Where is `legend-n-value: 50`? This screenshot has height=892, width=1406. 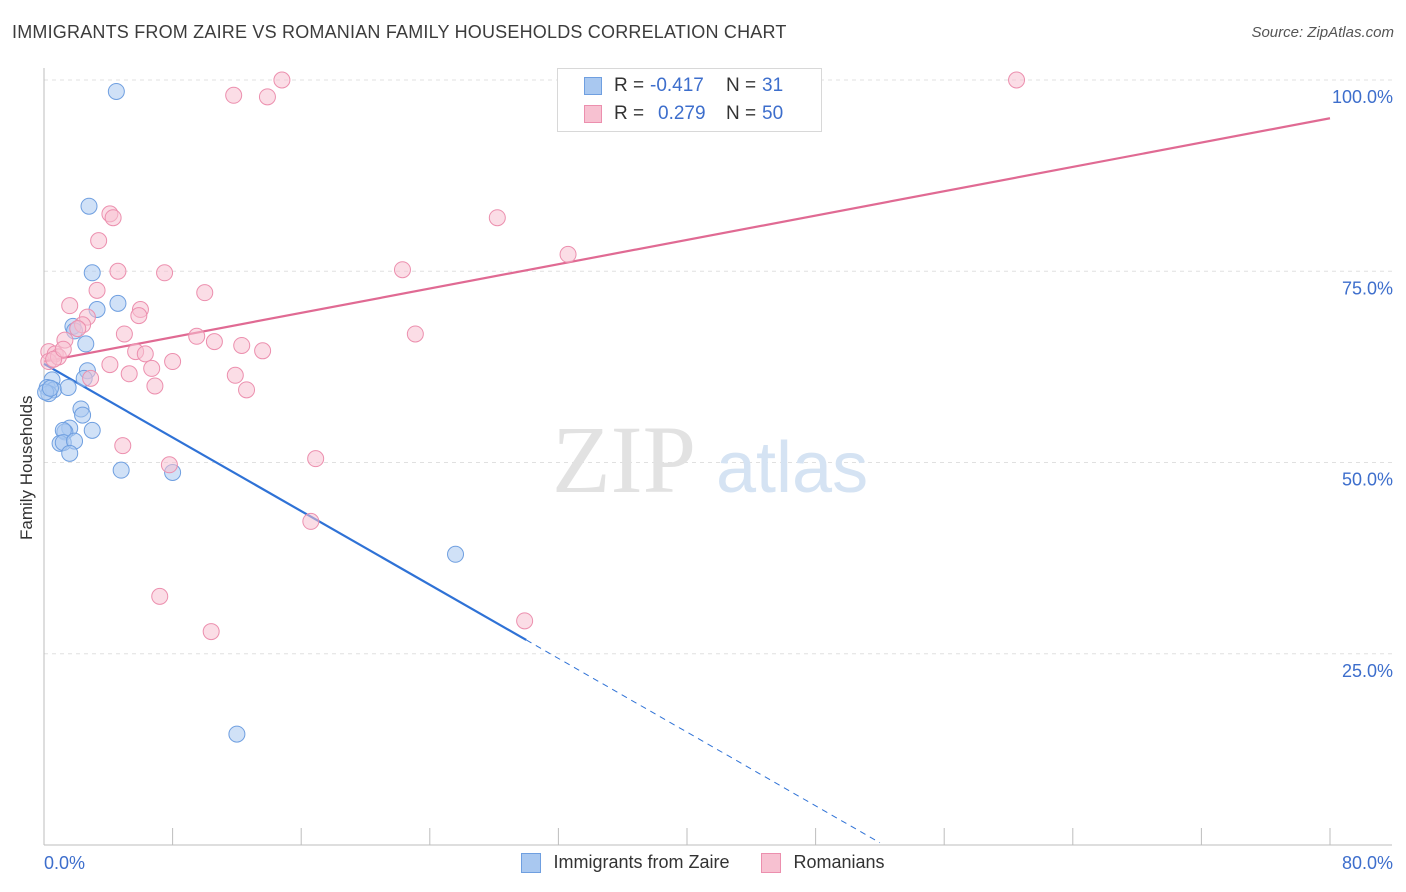
legend-n-value: 50 is located at coordinates (773, 113).